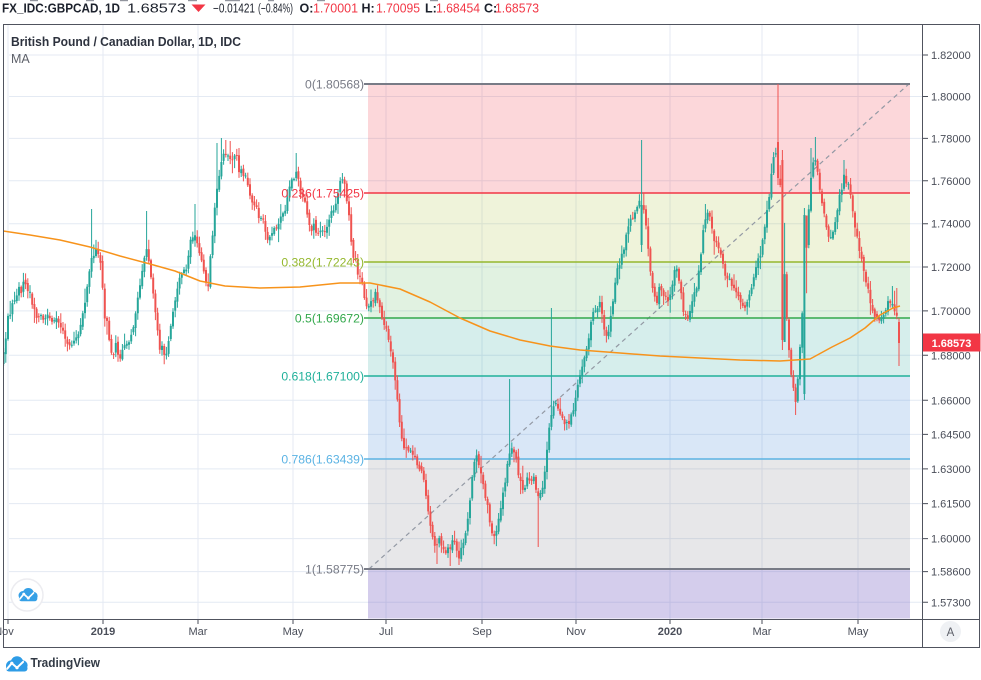 The height and width of the screenshot is (680, 981). What do you see at coordinates (490, 9) in the screenshot?
I see `svg-text: C:` at bounding box center [490, 9].